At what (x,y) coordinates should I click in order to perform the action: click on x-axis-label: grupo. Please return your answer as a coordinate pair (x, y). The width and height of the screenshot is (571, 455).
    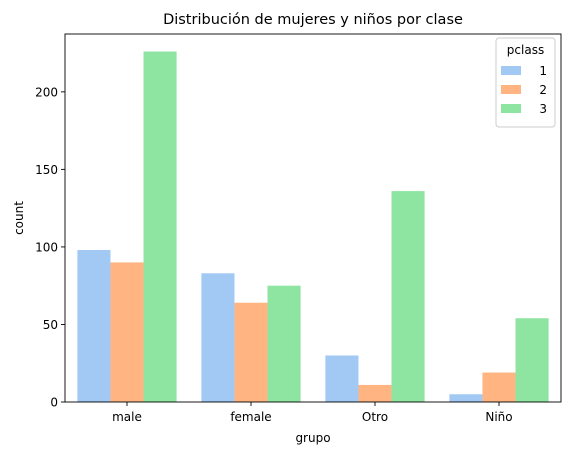
    Looking at the image, I should click on (312, 438).